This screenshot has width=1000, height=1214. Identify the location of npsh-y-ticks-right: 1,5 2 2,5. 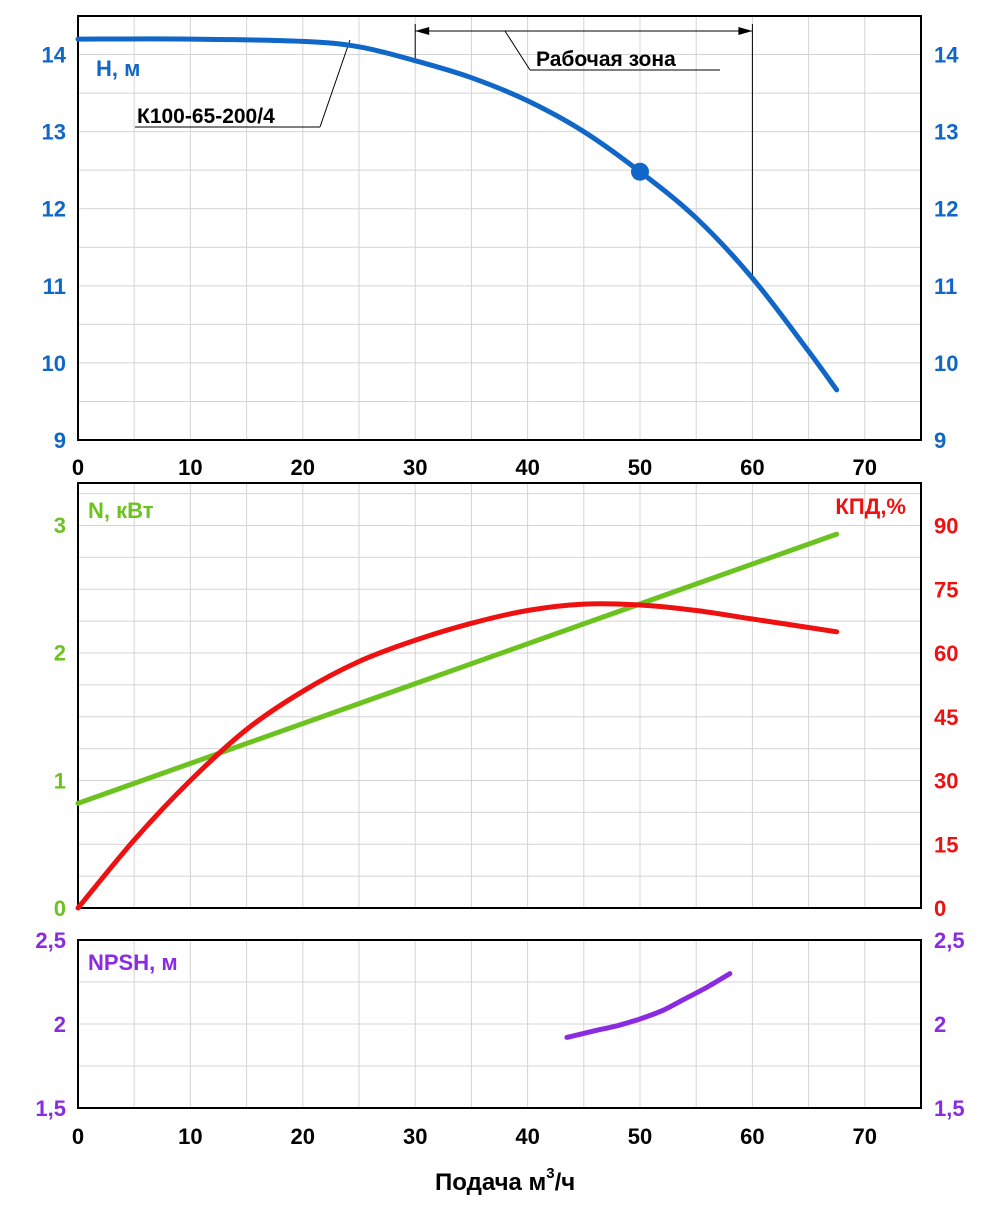
(949, 1024).